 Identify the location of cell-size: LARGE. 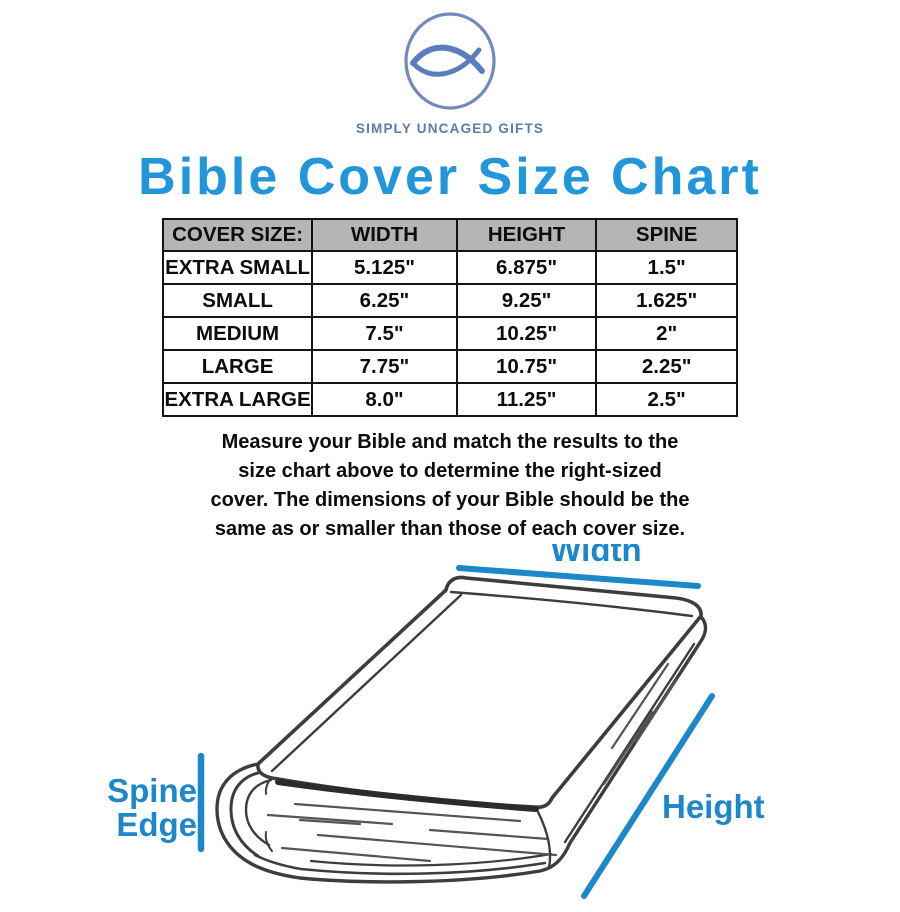
(237, 366).